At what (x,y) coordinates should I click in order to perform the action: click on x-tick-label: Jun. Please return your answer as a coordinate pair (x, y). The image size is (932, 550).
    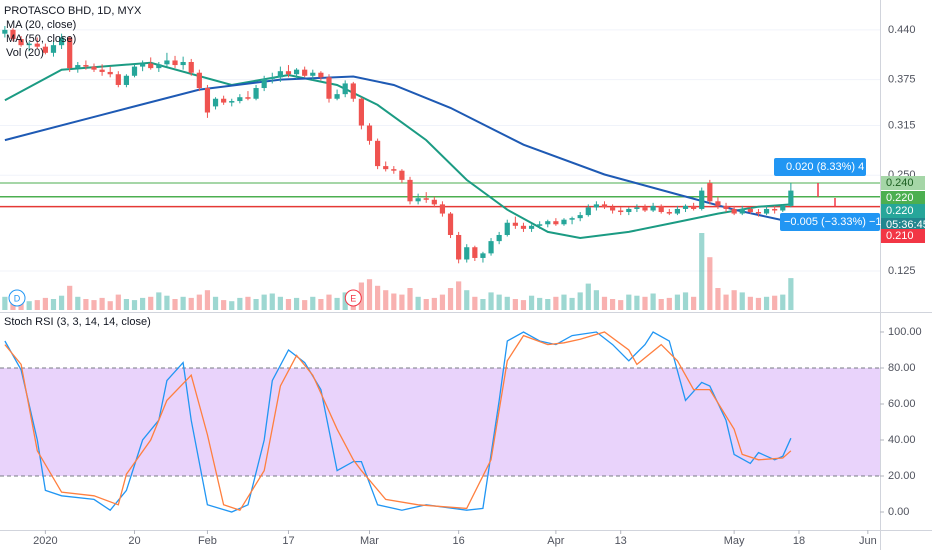
    Looking at the image, I should click on (868, 541).